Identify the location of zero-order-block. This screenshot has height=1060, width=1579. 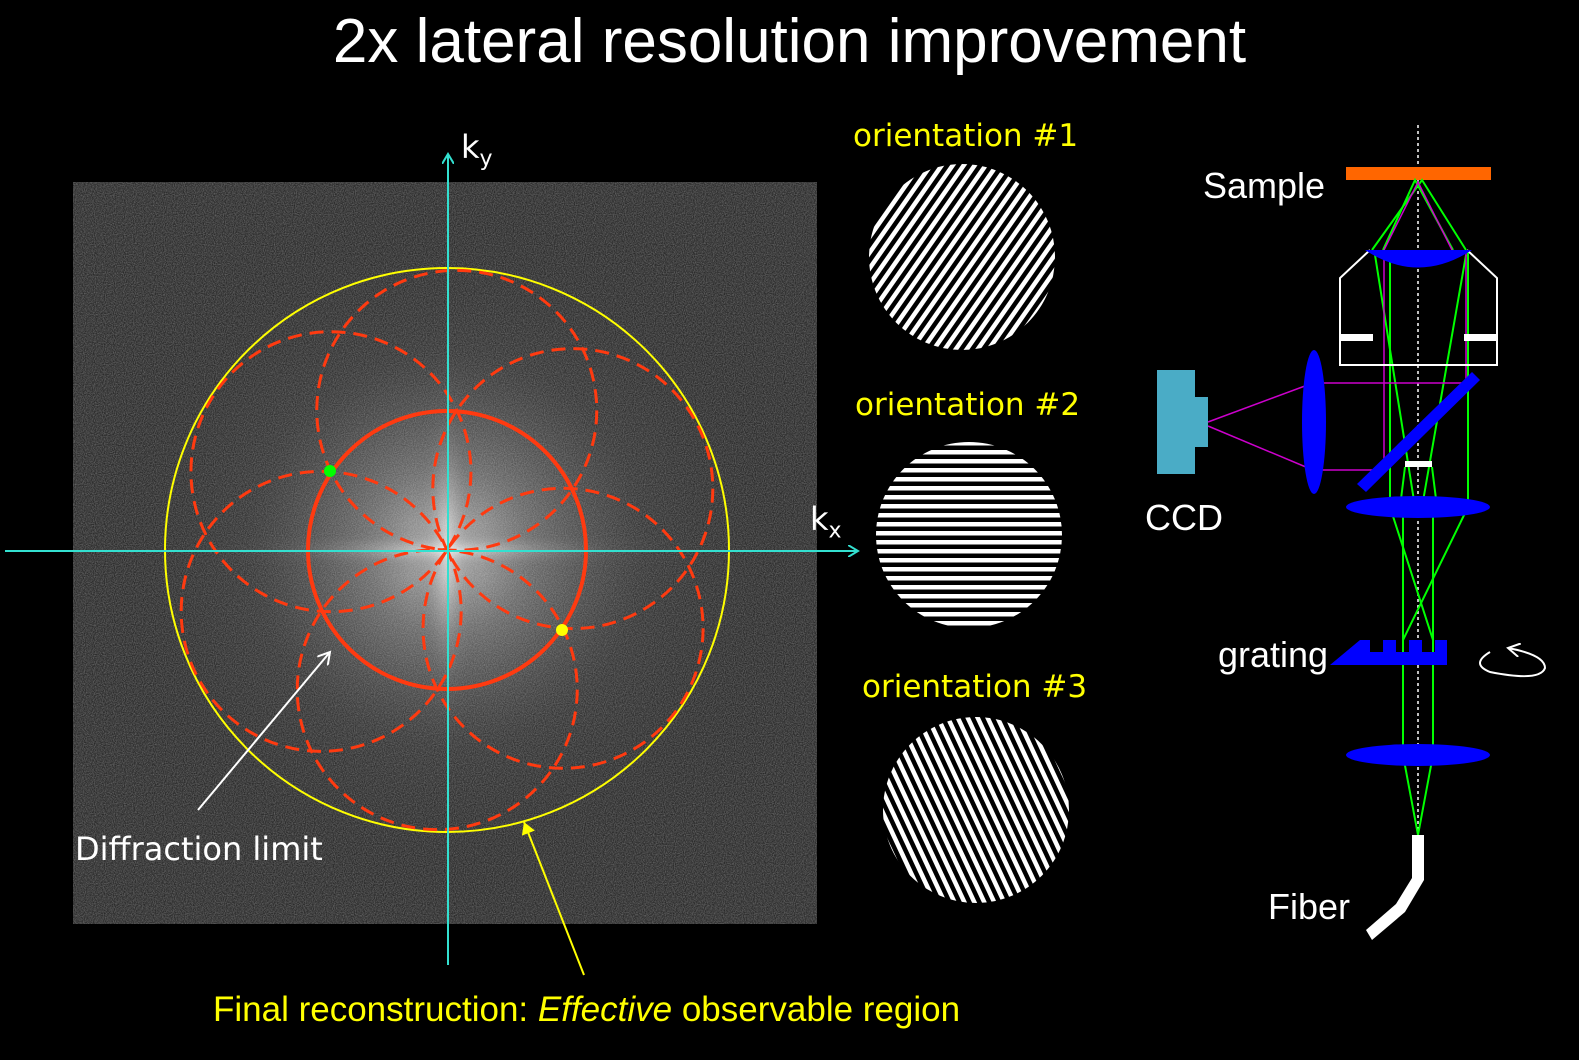
(1418, 464).